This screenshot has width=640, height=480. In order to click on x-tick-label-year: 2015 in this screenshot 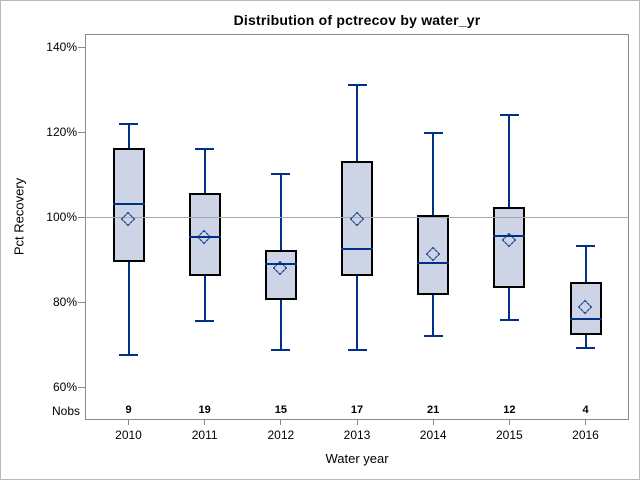, I will do `click(509, 435)`.